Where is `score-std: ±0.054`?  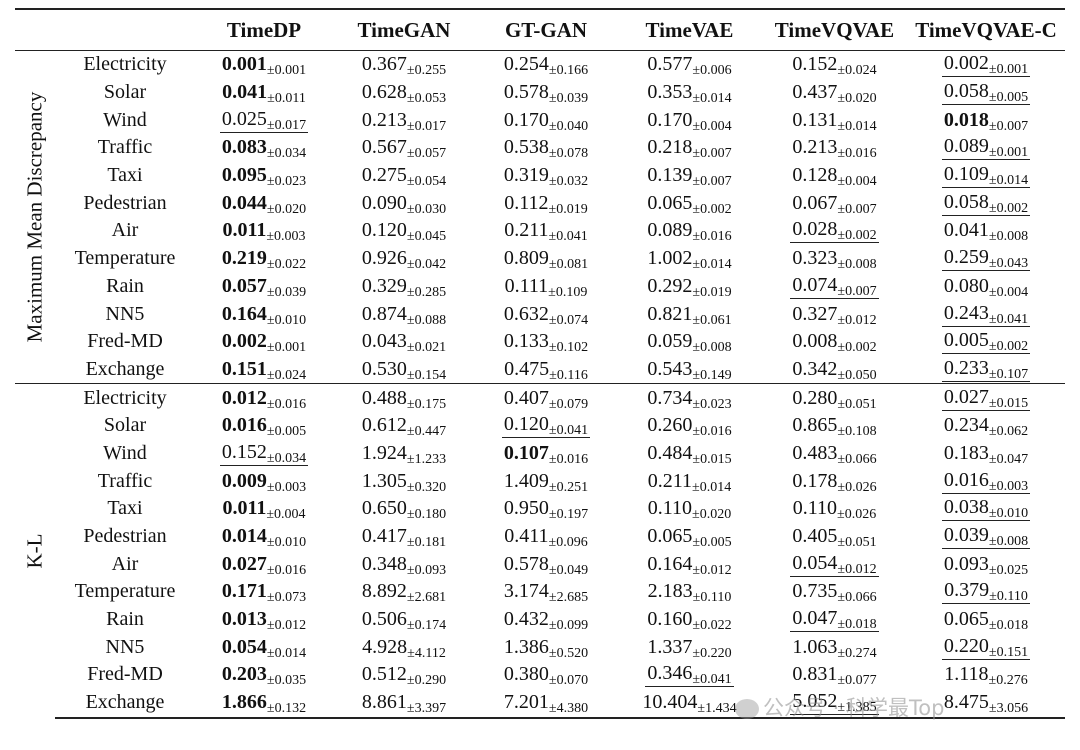 score-std: ±0.054 is located at coordinates (426, 182).